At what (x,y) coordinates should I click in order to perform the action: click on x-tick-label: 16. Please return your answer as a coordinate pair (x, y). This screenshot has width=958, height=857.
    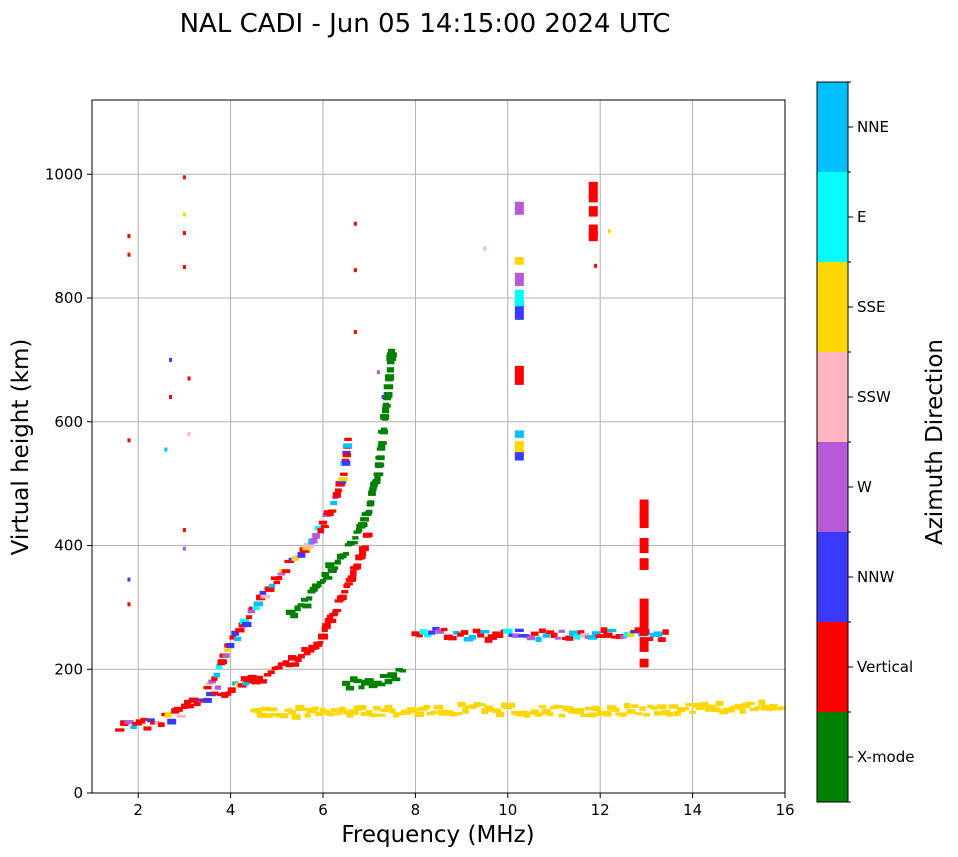
    Looking at the image, I should click on (784, 810).